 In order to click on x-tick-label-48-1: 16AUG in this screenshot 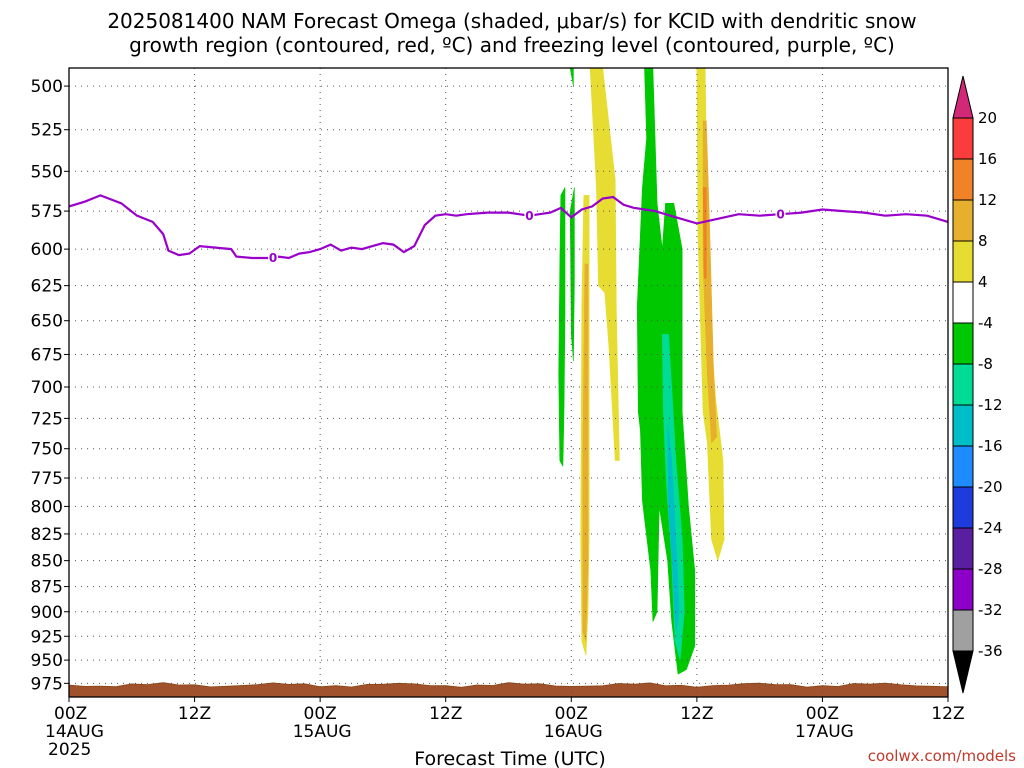, I will do `click(573, 732)`.